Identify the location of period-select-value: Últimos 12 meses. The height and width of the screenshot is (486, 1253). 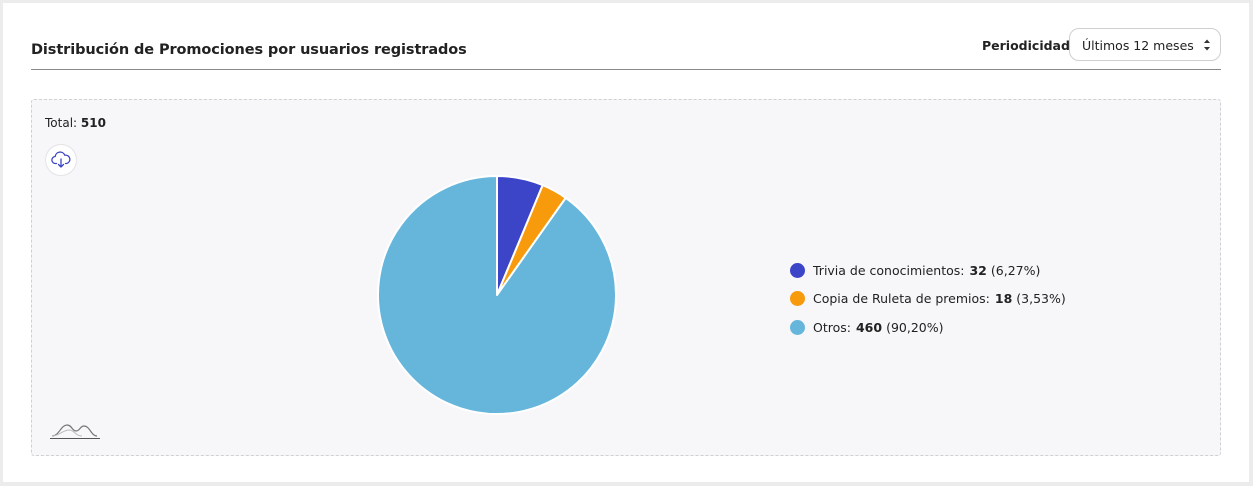
(1138, 45).